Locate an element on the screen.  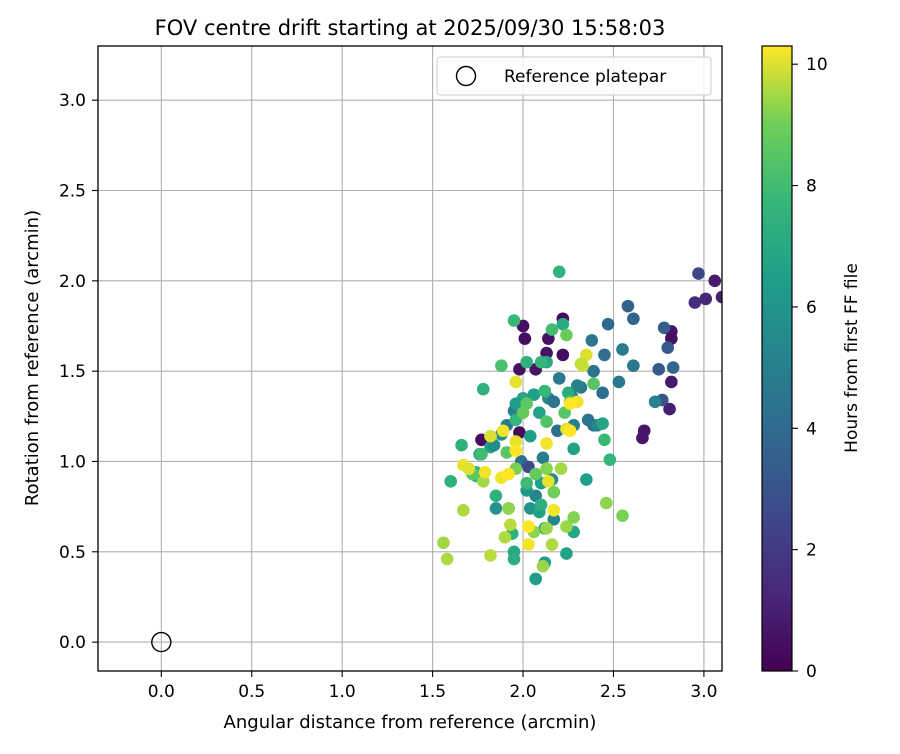
colorbar-tick-label: 8 is located at coordinates (811, 187).